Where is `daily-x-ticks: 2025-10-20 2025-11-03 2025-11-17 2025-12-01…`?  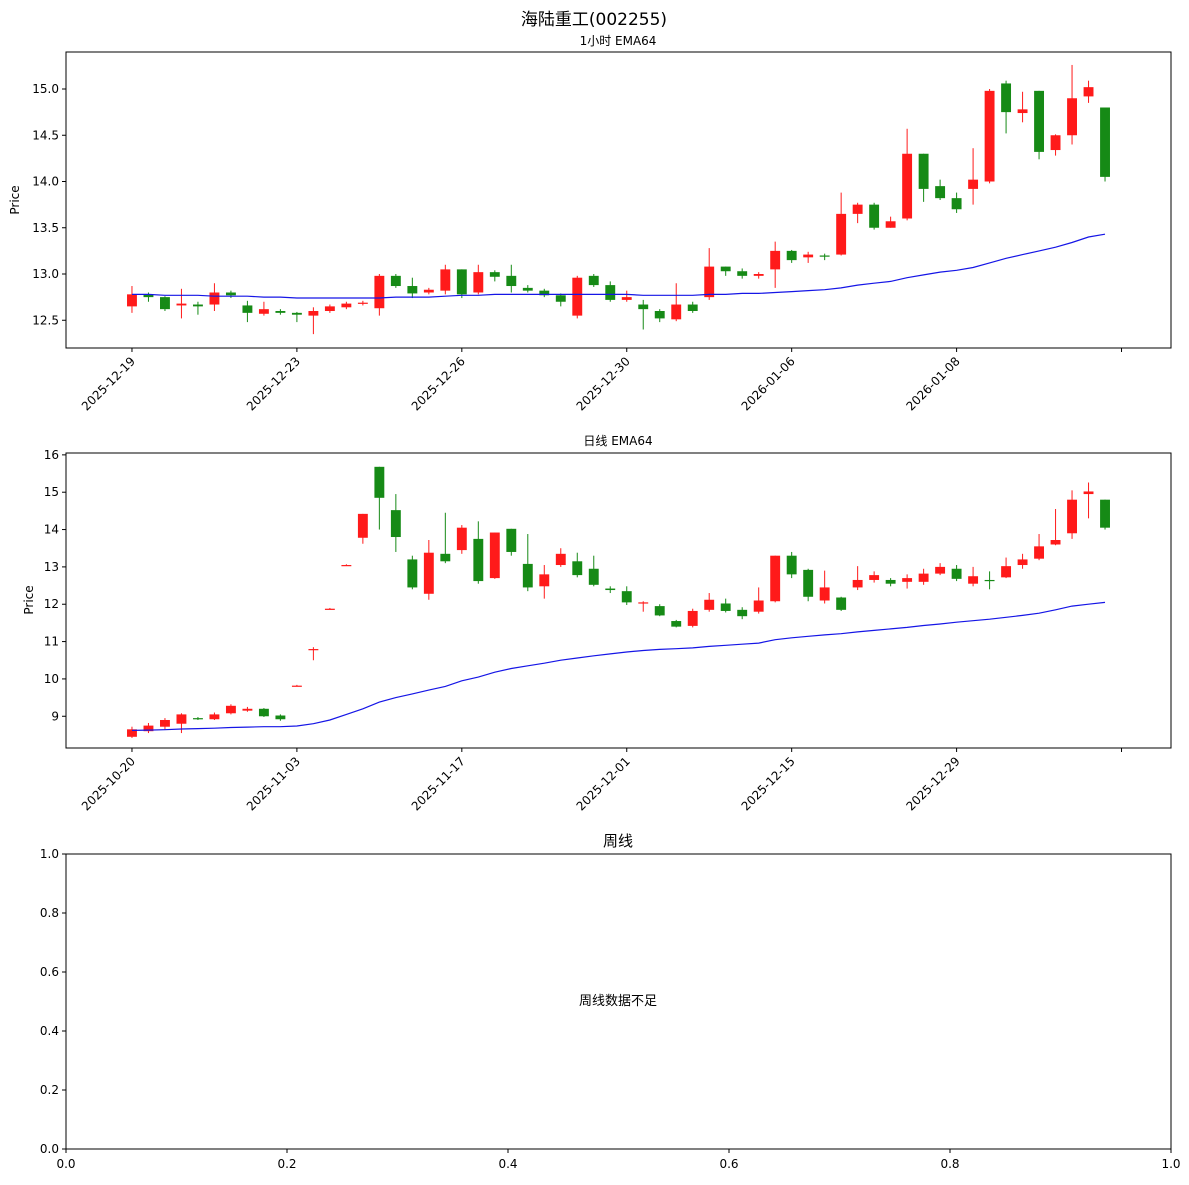
daily-x-ticks: 2025-10-20 2025-11-03 2025-11-17 2025-12-01… is located at coordinates (601, 780).